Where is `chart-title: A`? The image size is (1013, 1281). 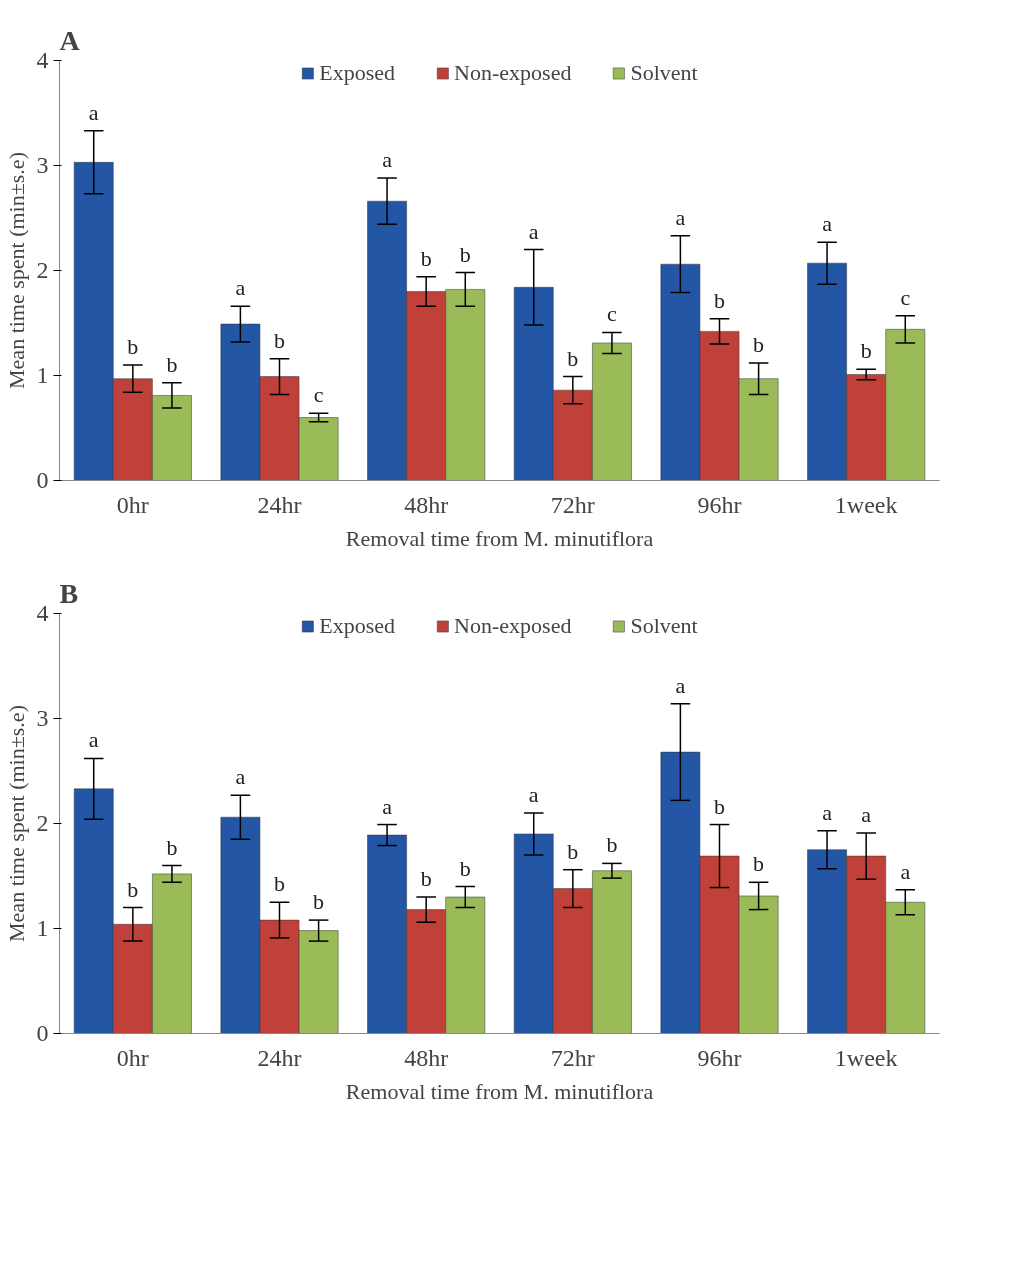 chart-title: A is located at coordinates (70, 40).